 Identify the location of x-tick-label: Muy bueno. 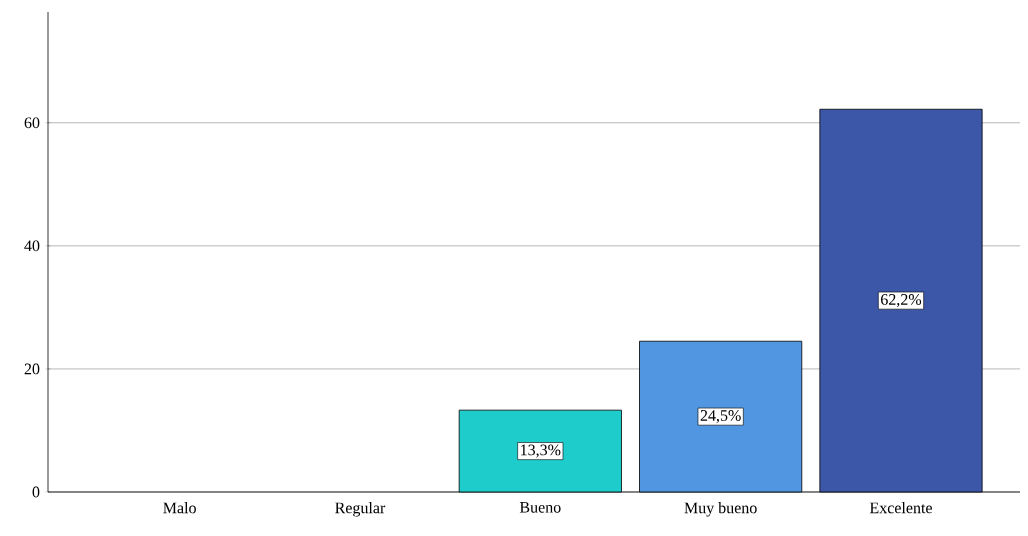
(720, 509).